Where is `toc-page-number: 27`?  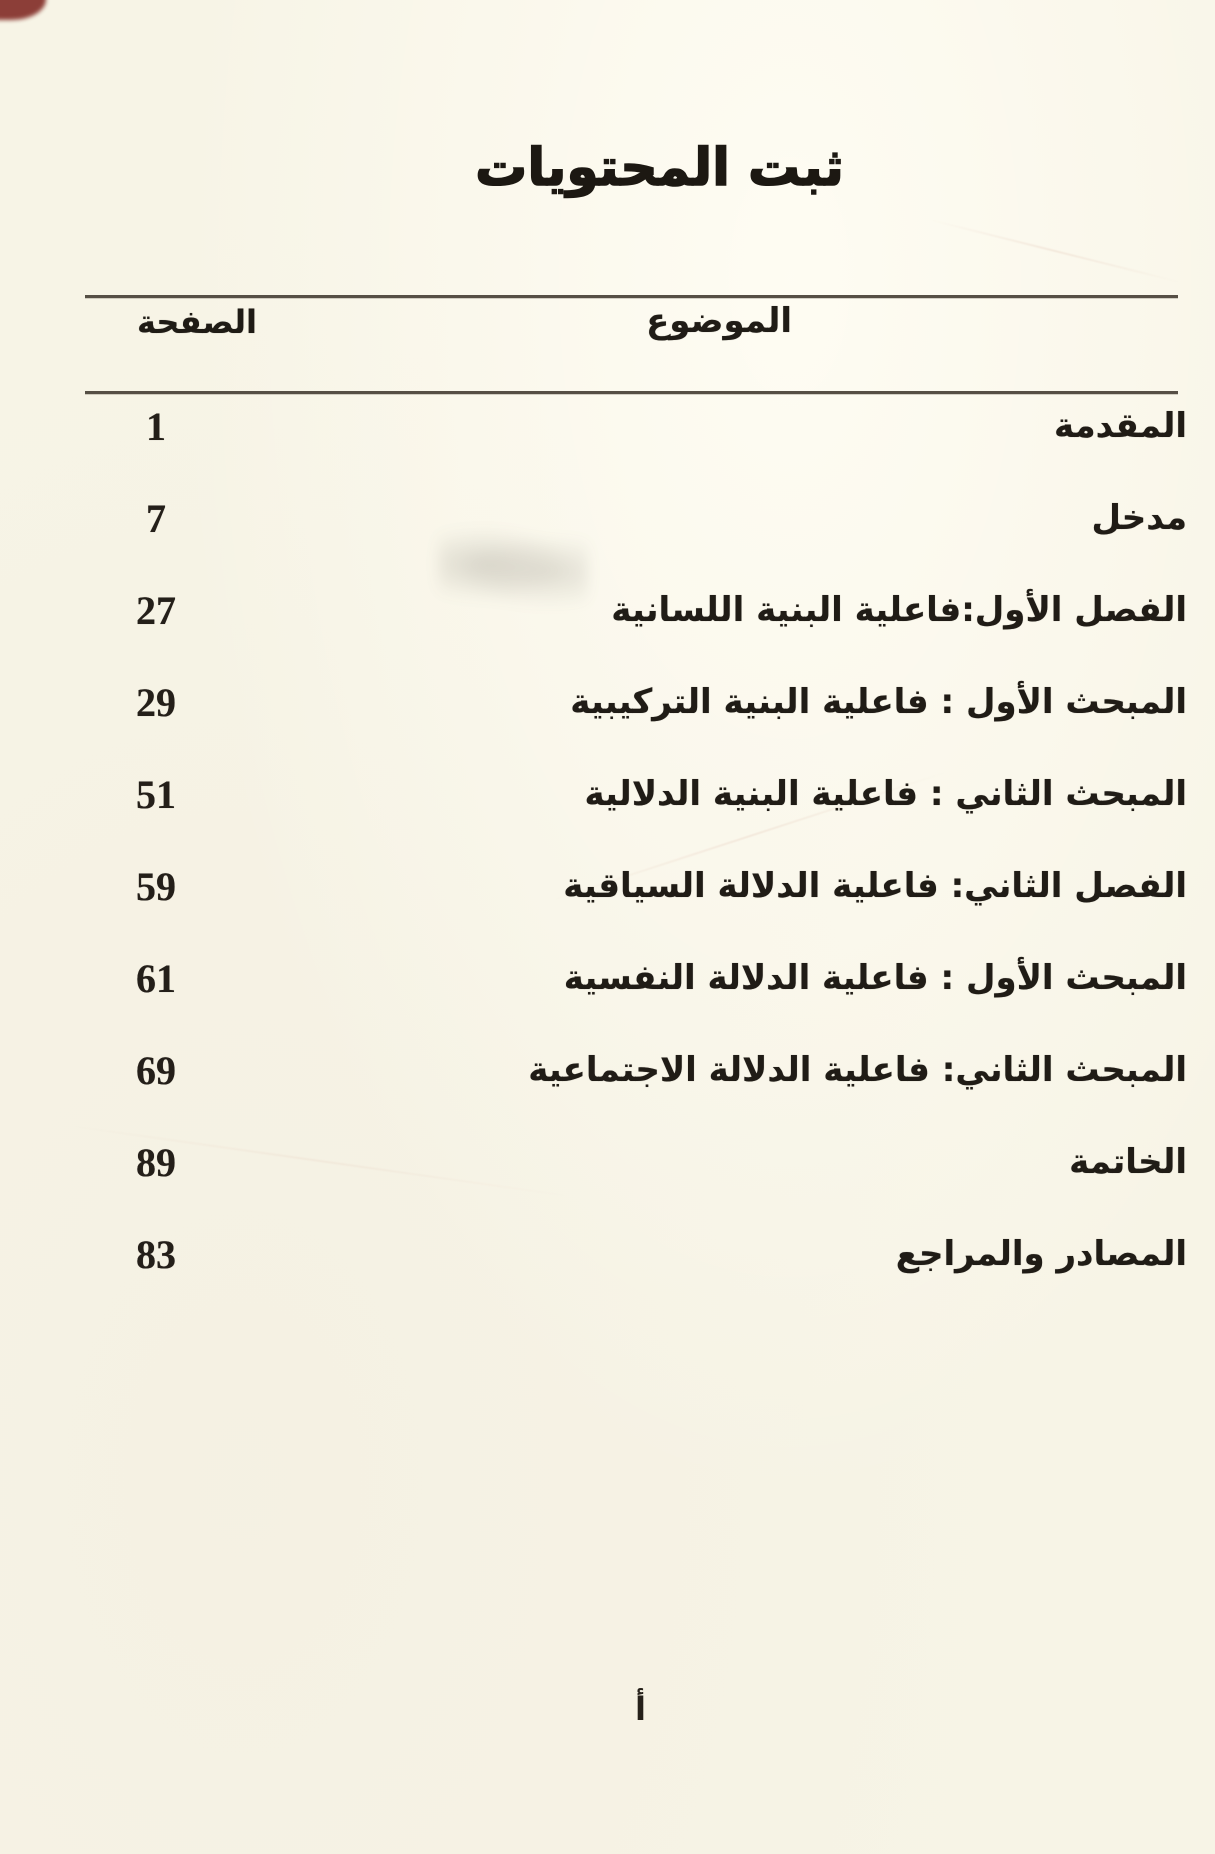 toc-page-number: 27 is located at coordinates (156, 610).